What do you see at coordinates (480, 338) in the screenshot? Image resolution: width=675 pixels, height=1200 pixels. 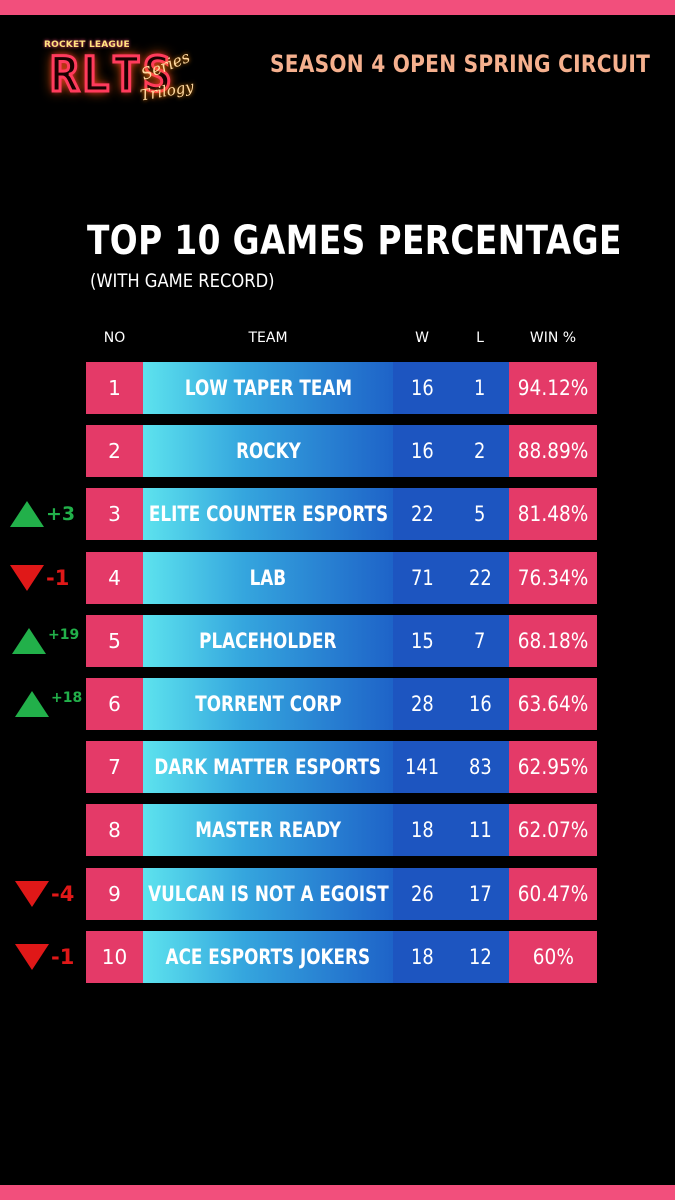 I see `header-losses: L` at bounding box center [480, 338].